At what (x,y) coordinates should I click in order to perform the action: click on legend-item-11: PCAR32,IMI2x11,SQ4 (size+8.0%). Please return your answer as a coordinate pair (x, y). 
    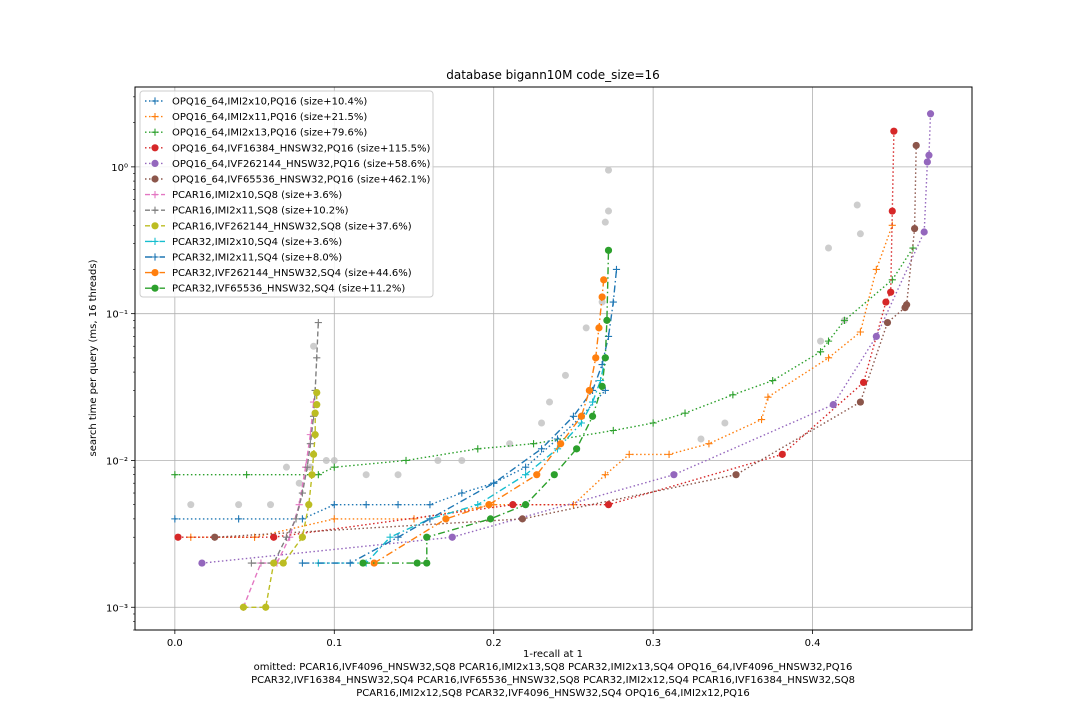
    Looking at the image, I should click on (243, 258).